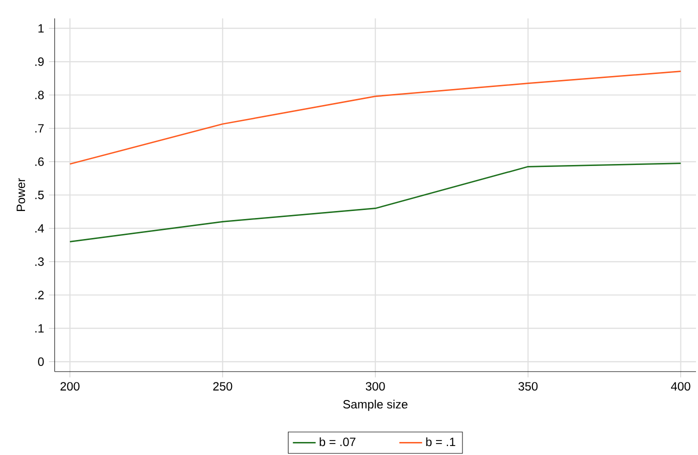  What do you see at coordinates (39, 61) in the screenshot?
I see `y-tick-label: .9` at bounding box center [39, 61].